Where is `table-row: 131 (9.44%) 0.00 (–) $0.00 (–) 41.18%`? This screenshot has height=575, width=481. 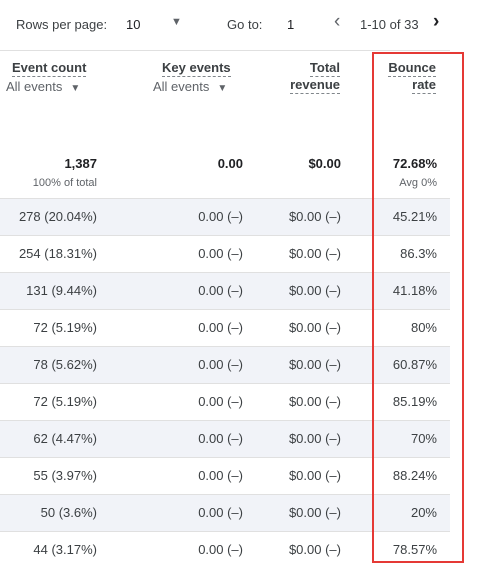 table-row: 131 (9.44%) 0.00 (–) $0.00 (–) 41.18% is located at coordinates (225, 290).